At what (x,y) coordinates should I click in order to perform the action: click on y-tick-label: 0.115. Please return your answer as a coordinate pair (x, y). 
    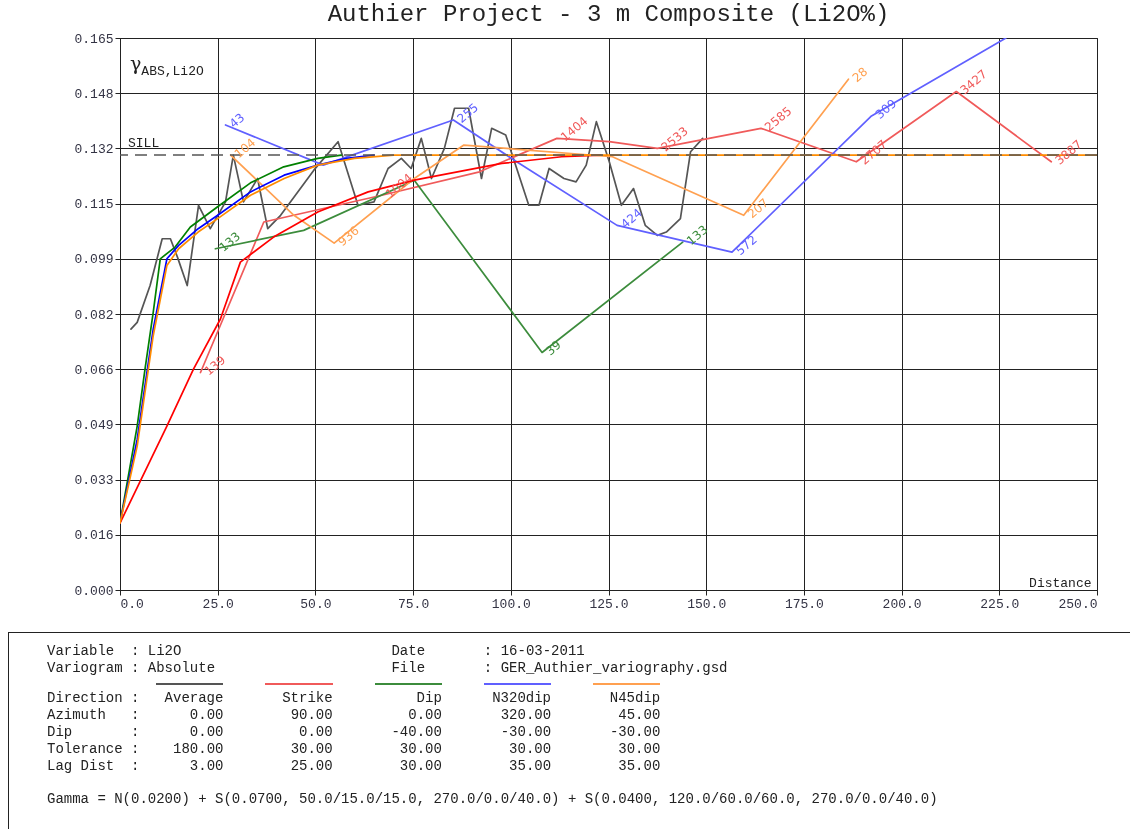
    Looking at the image, I should click on (94, 205).